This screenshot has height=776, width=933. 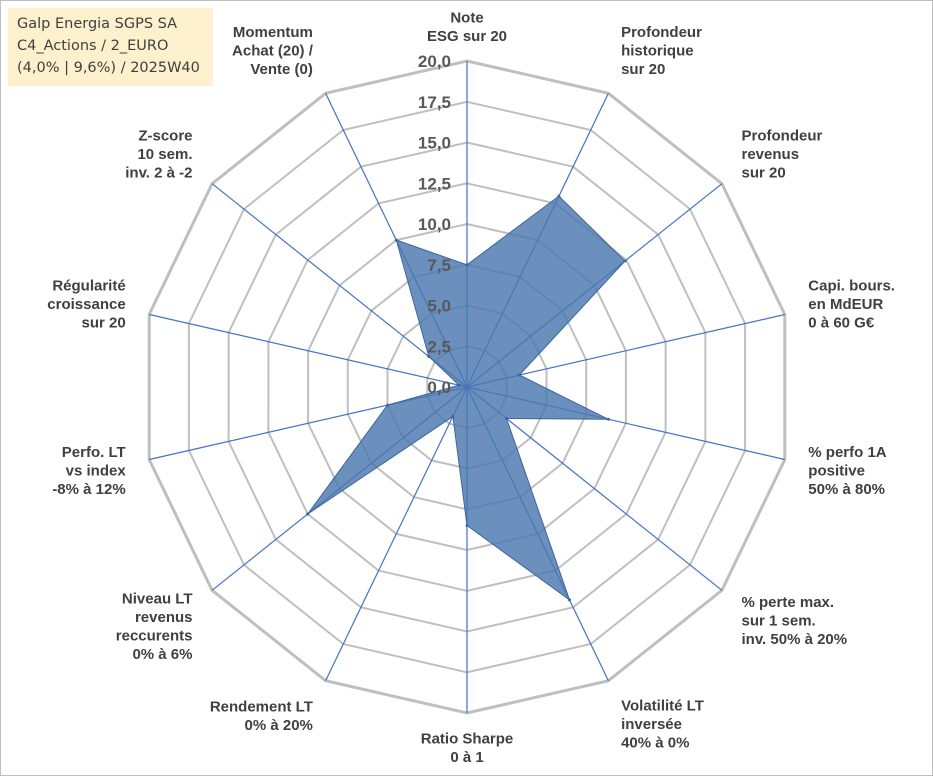 What do you see at coordinates (97, 24) in the screenshot?
I see `company-name: Galp Energia SGPS SA` at bounding box center [97, 24].